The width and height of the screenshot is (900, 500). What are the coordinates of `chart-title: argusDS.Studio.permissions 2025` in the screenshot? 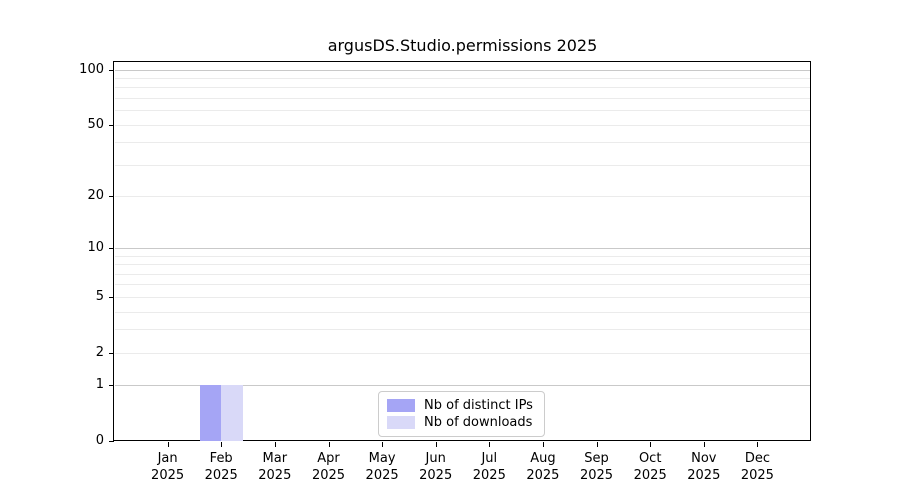 It's located at (462, 45).